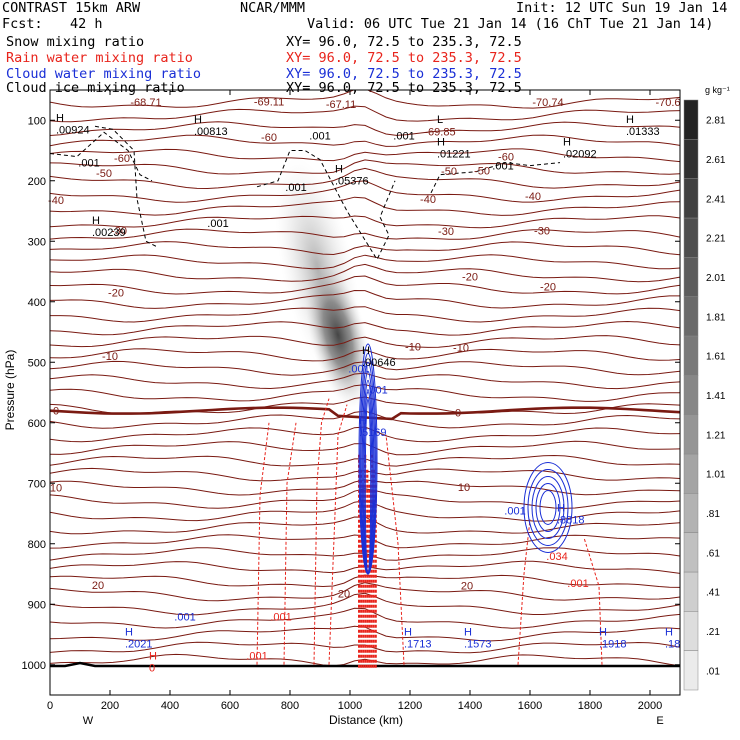  I want to click on extremum-value-5: .01221, so click(454, 154).